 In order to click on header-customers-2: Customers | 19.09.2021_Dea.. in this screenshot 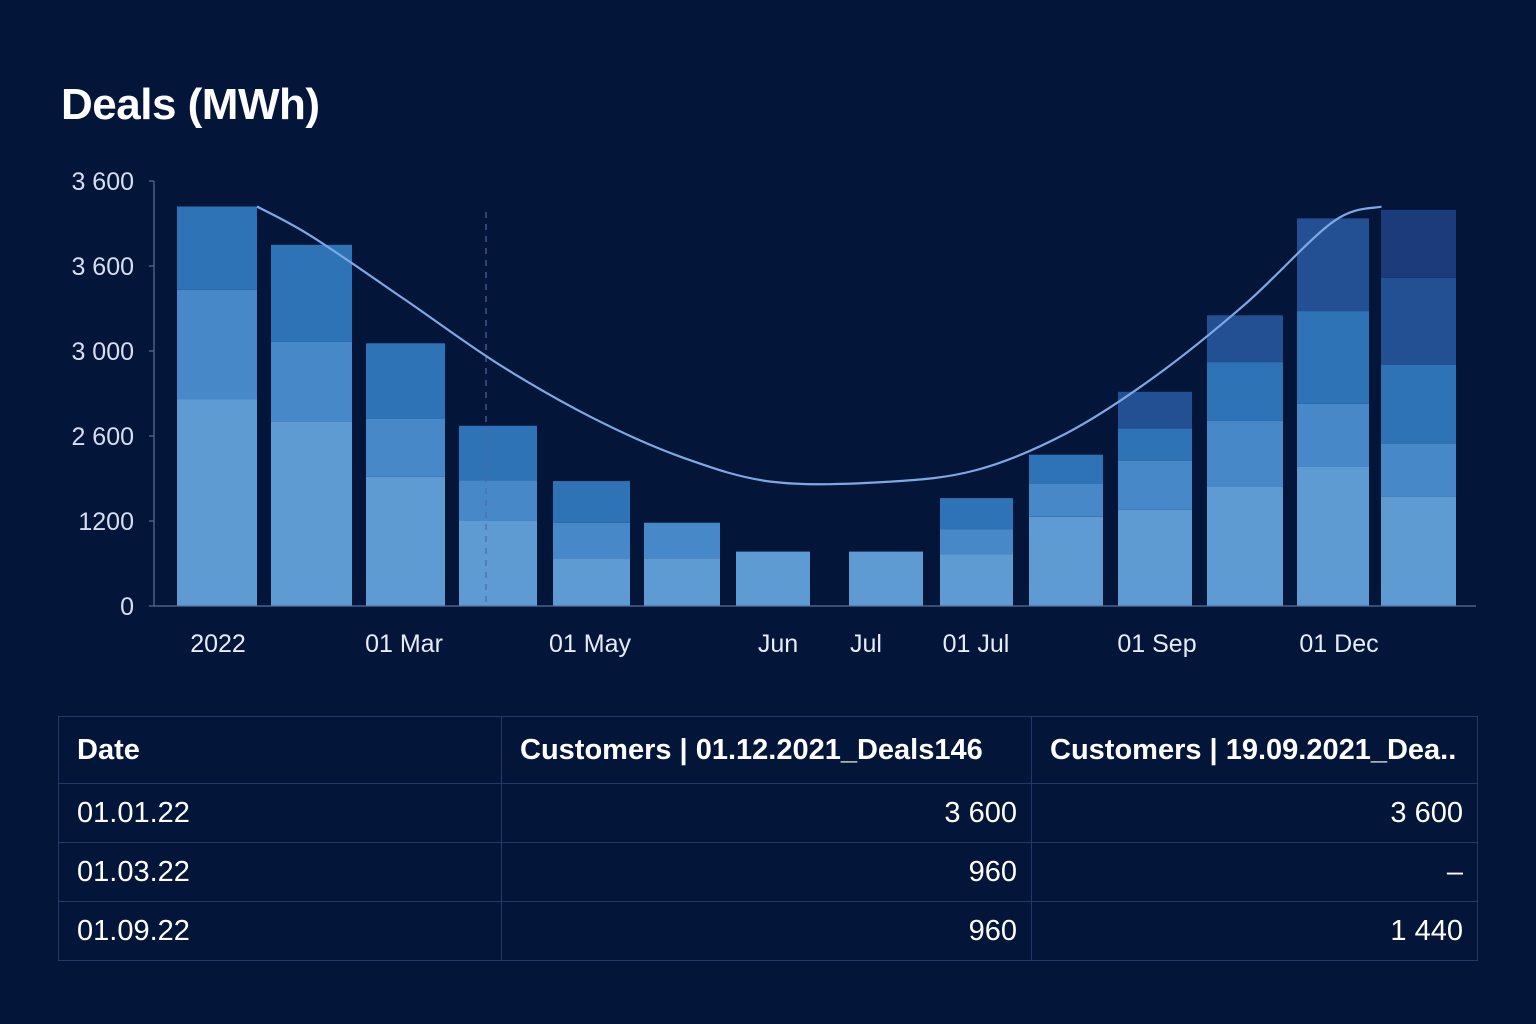, I will do `click(1254, 750)`.